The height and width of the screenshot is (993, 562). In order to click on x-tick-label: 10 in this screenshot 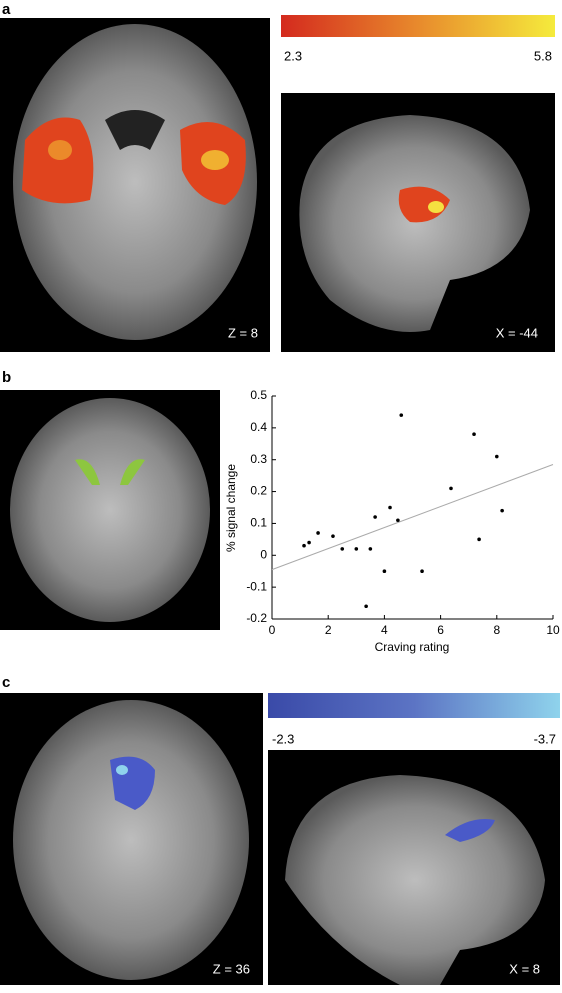, I will do `click(553, 630)`.